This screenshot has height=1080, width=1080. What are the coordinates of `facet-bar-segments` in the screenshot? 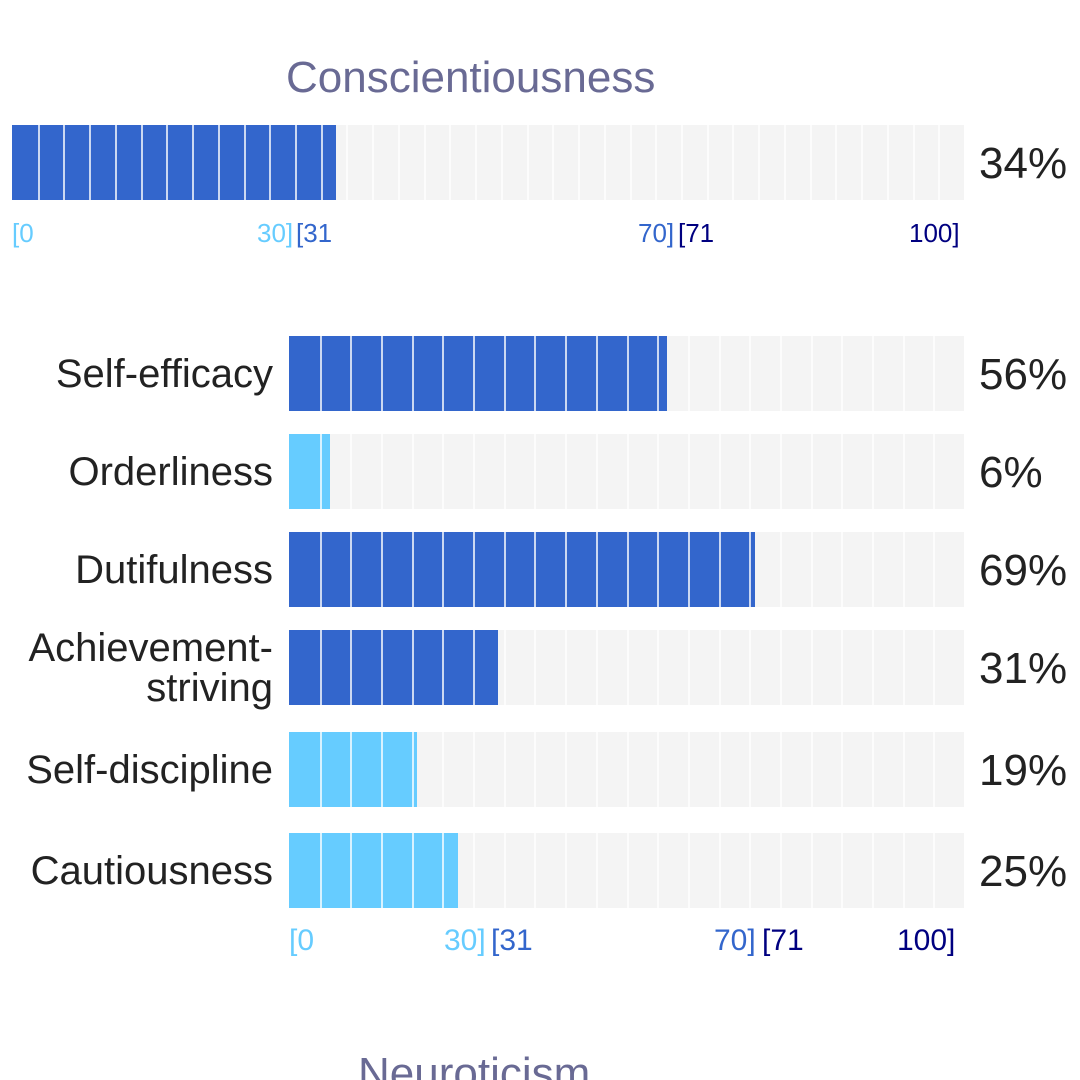 It's located at (626, 471).